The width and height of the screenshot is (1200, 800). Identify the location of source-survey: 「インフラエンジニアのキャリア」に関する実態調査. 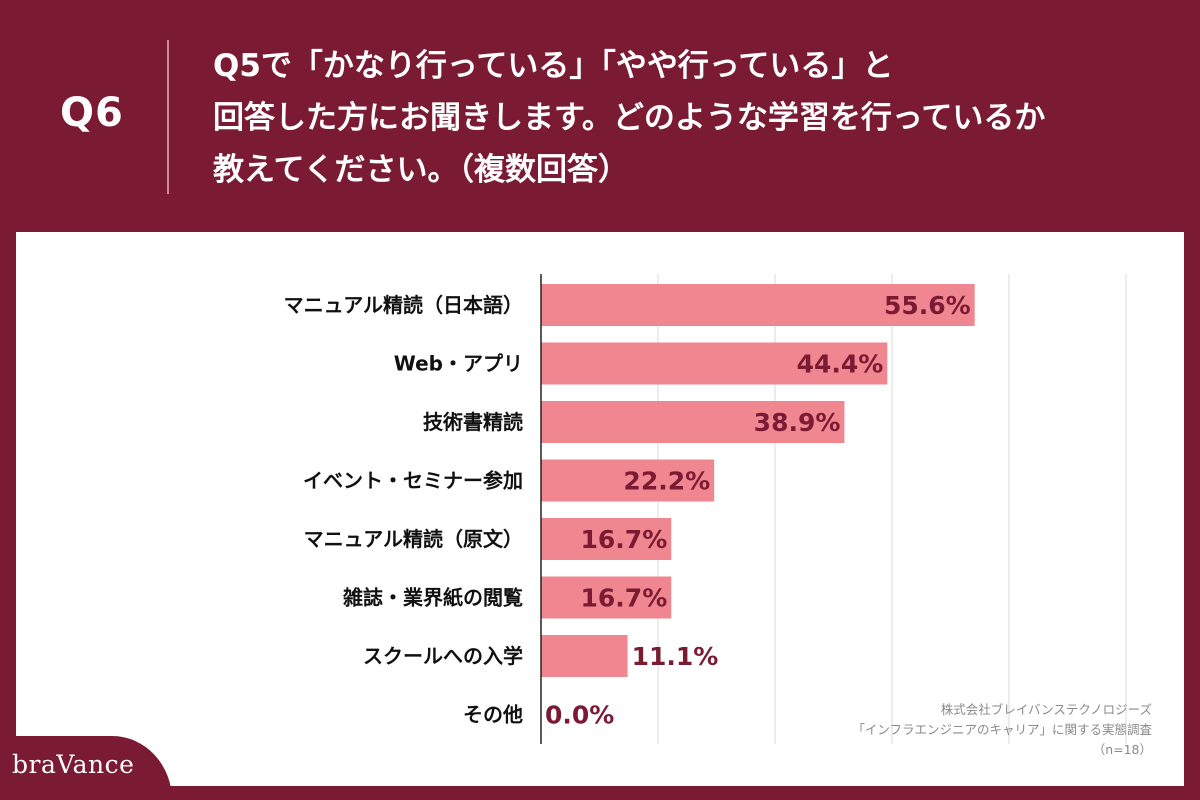
(1002, 729).